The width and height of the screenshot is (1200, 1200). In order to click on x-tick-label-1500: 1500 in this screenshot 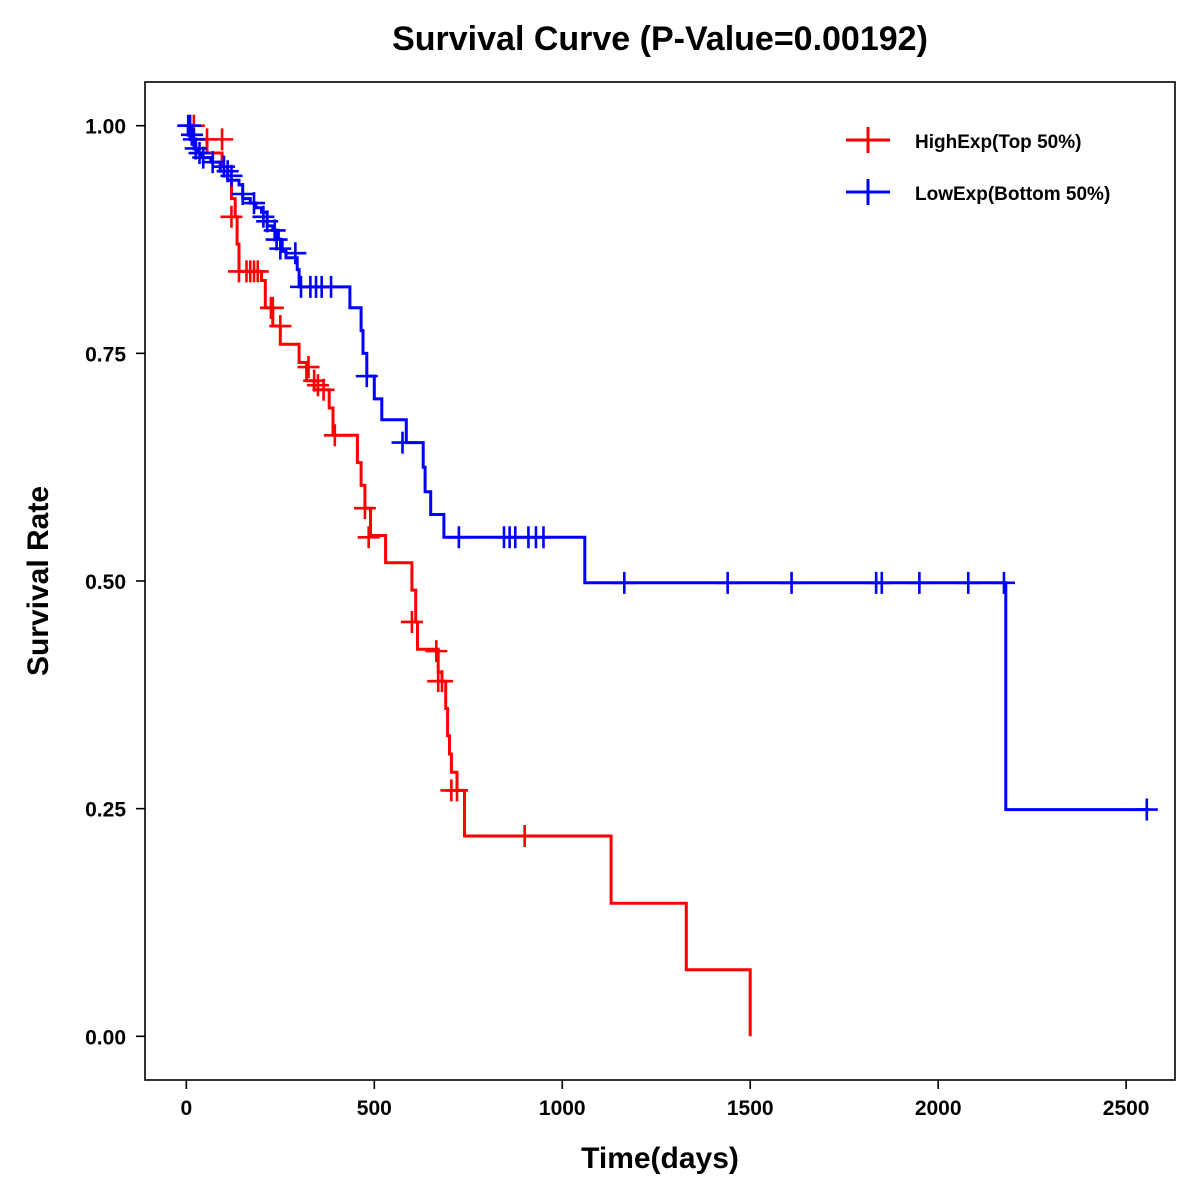, I will do `click(750, 1108)`.